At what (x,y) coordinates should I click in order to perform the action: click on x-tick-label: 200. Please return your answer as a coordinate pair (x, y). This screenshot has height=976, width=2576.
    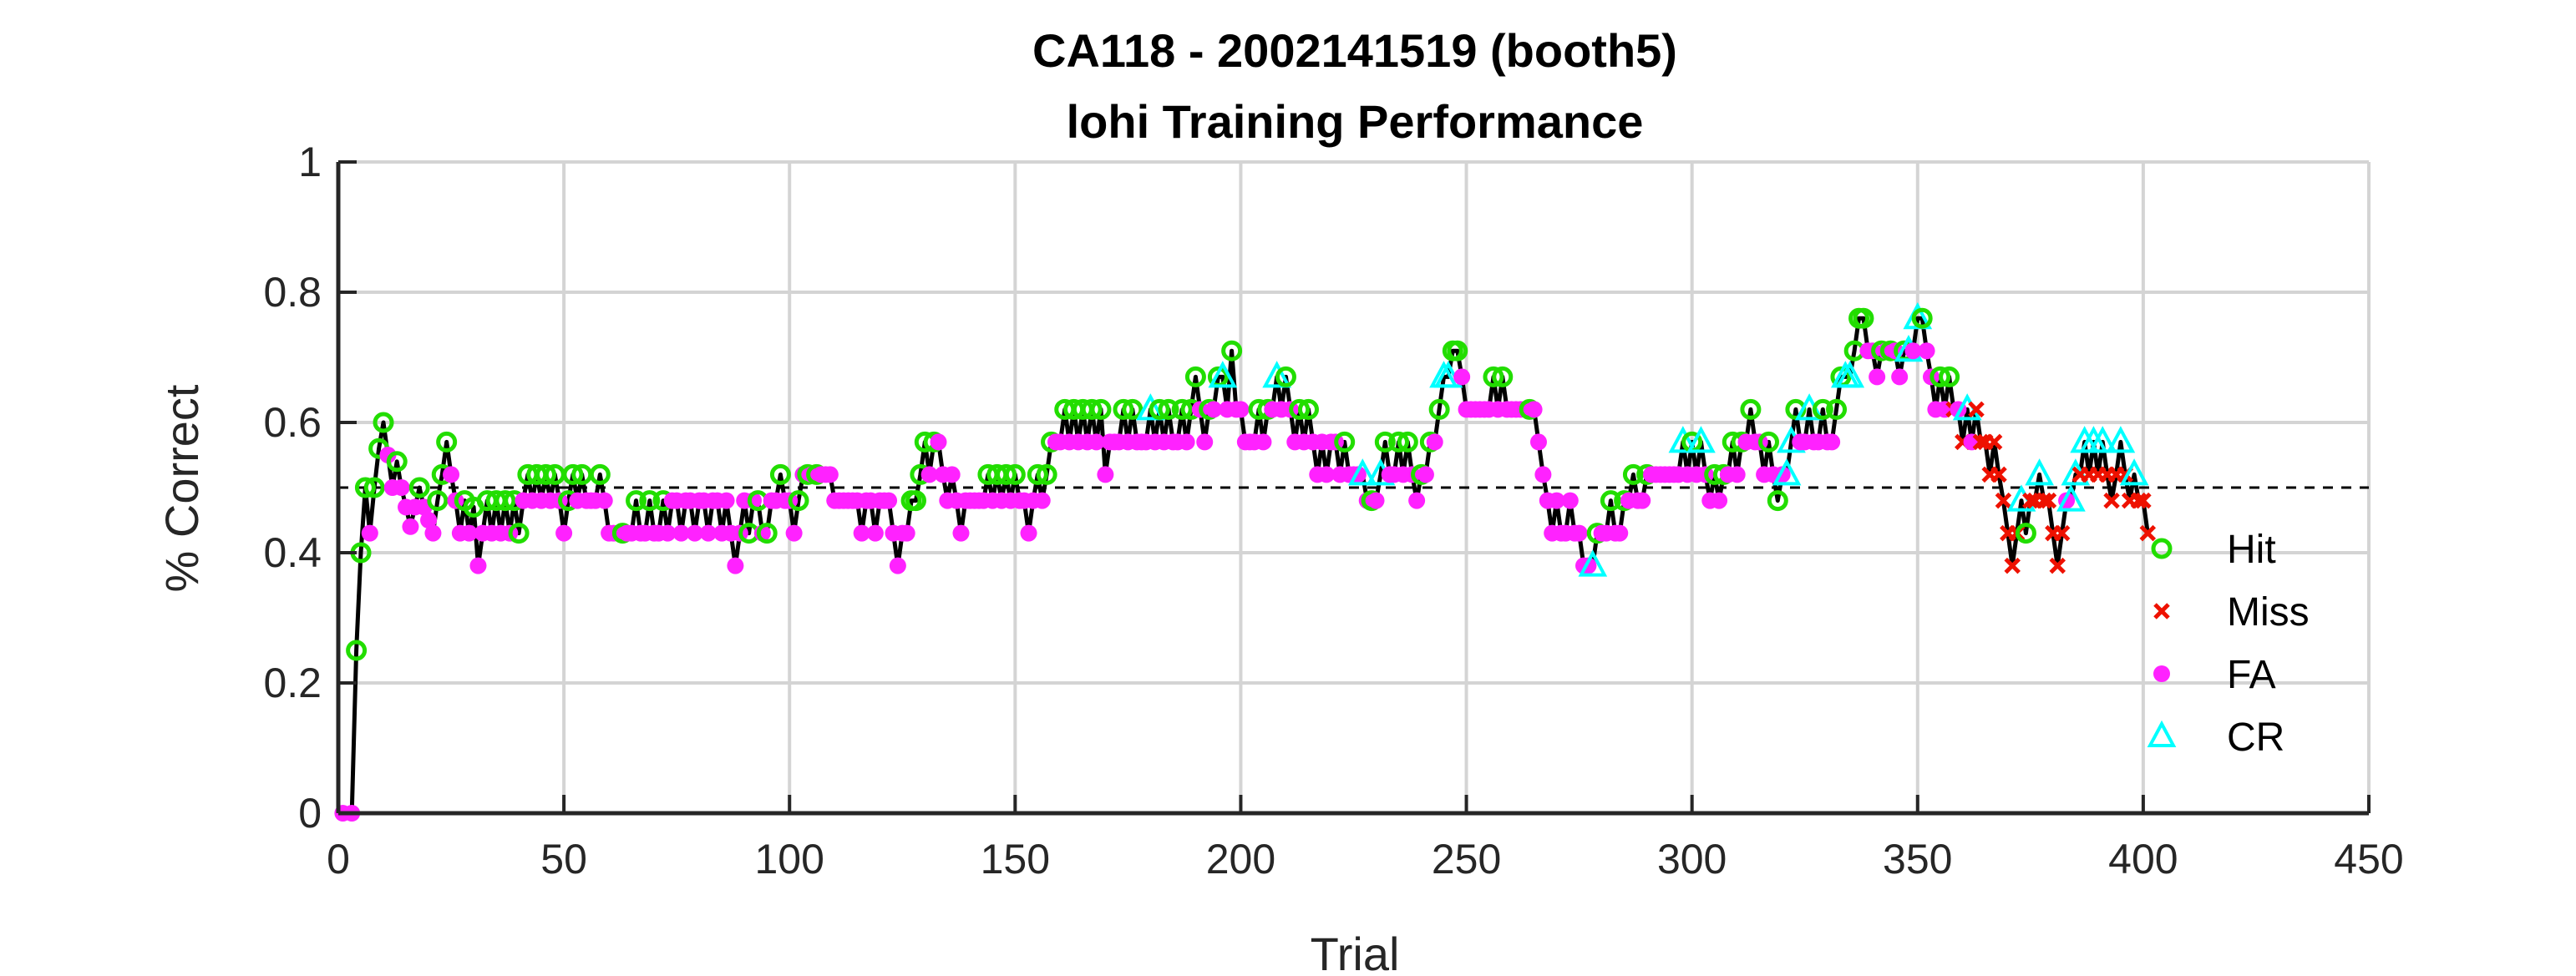
    Looking at the image, I should click on (1240, 859).